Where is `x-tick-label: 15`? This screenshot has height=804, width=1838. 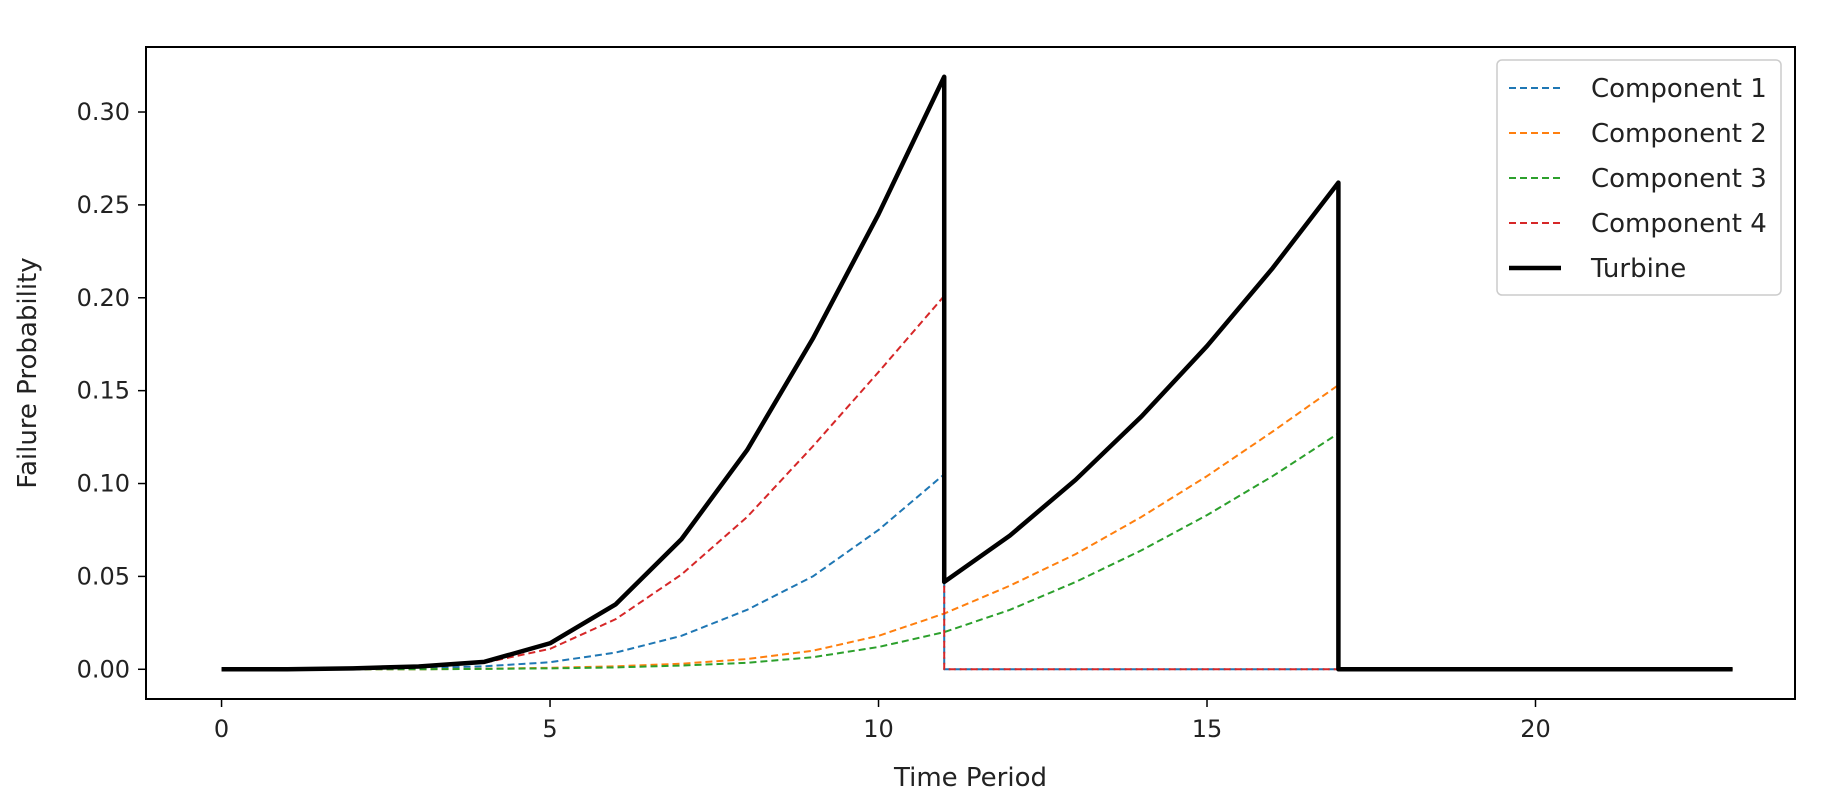 x-tick-label: 15 is located at coordinates (1207, 729).